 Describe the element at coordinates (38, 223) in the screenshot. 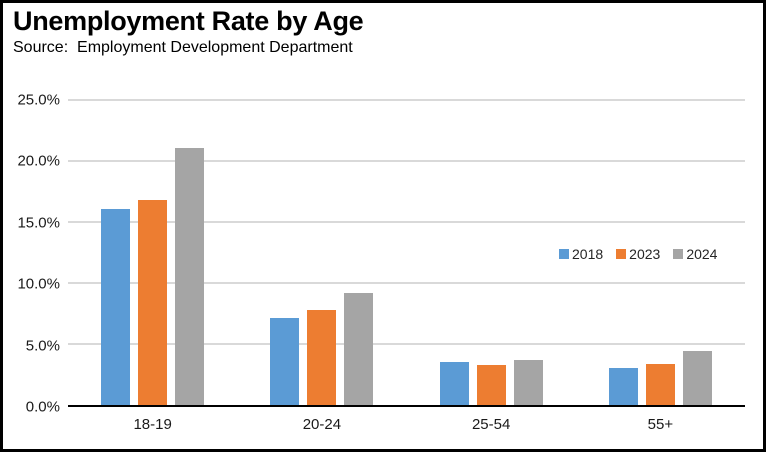

I see `y-tick-label: 15.0%` at that location.